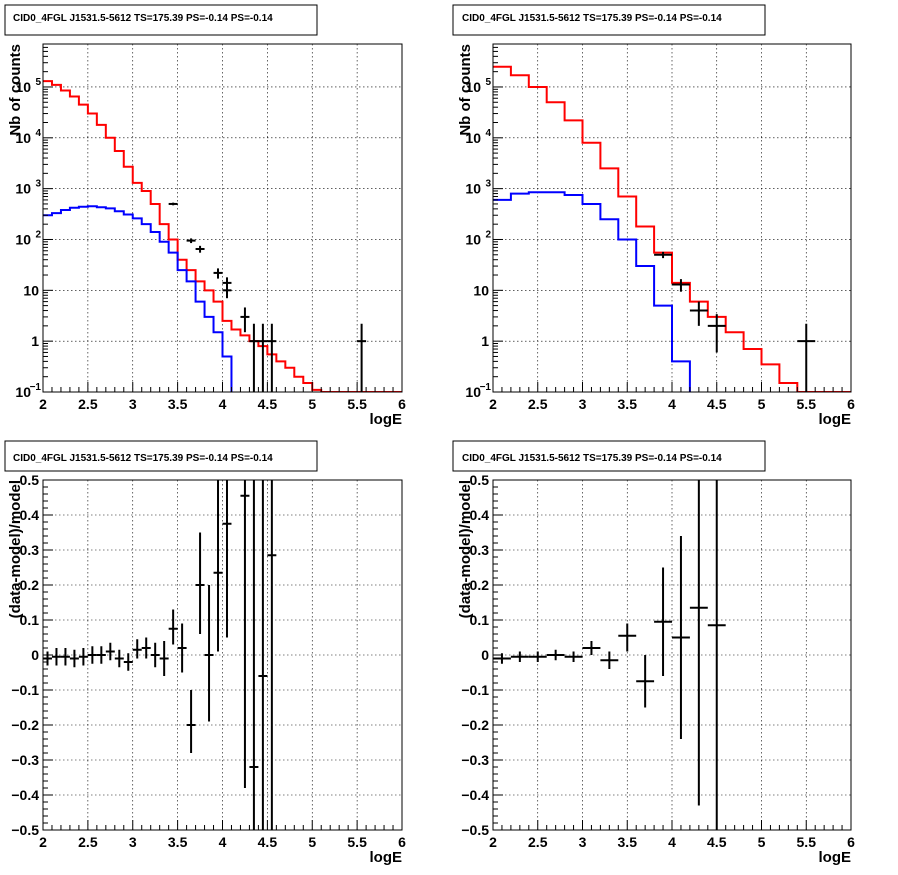  I want to click on x-tick-label: 2, so click(493, 404).